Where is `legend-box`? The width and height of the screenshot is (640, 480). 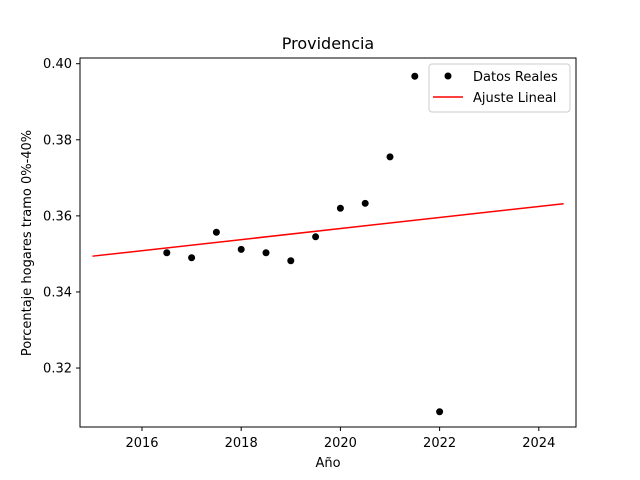
legend-box is located at coordinates (499, 88).